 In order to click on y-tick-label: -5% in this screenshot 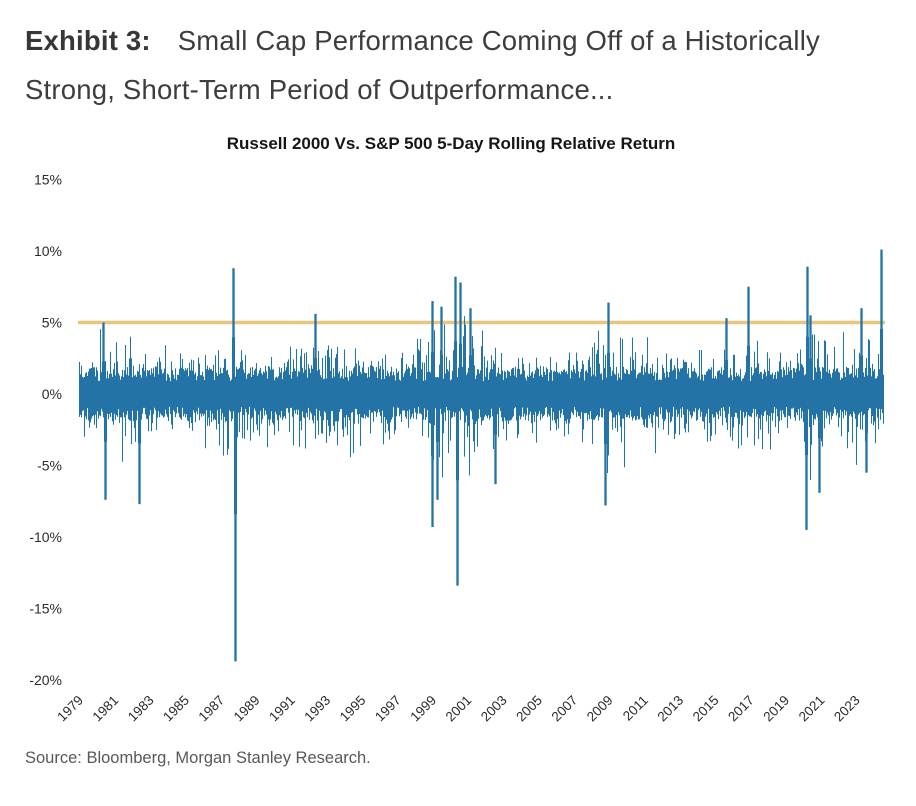, I will do `click(49, 466)`.